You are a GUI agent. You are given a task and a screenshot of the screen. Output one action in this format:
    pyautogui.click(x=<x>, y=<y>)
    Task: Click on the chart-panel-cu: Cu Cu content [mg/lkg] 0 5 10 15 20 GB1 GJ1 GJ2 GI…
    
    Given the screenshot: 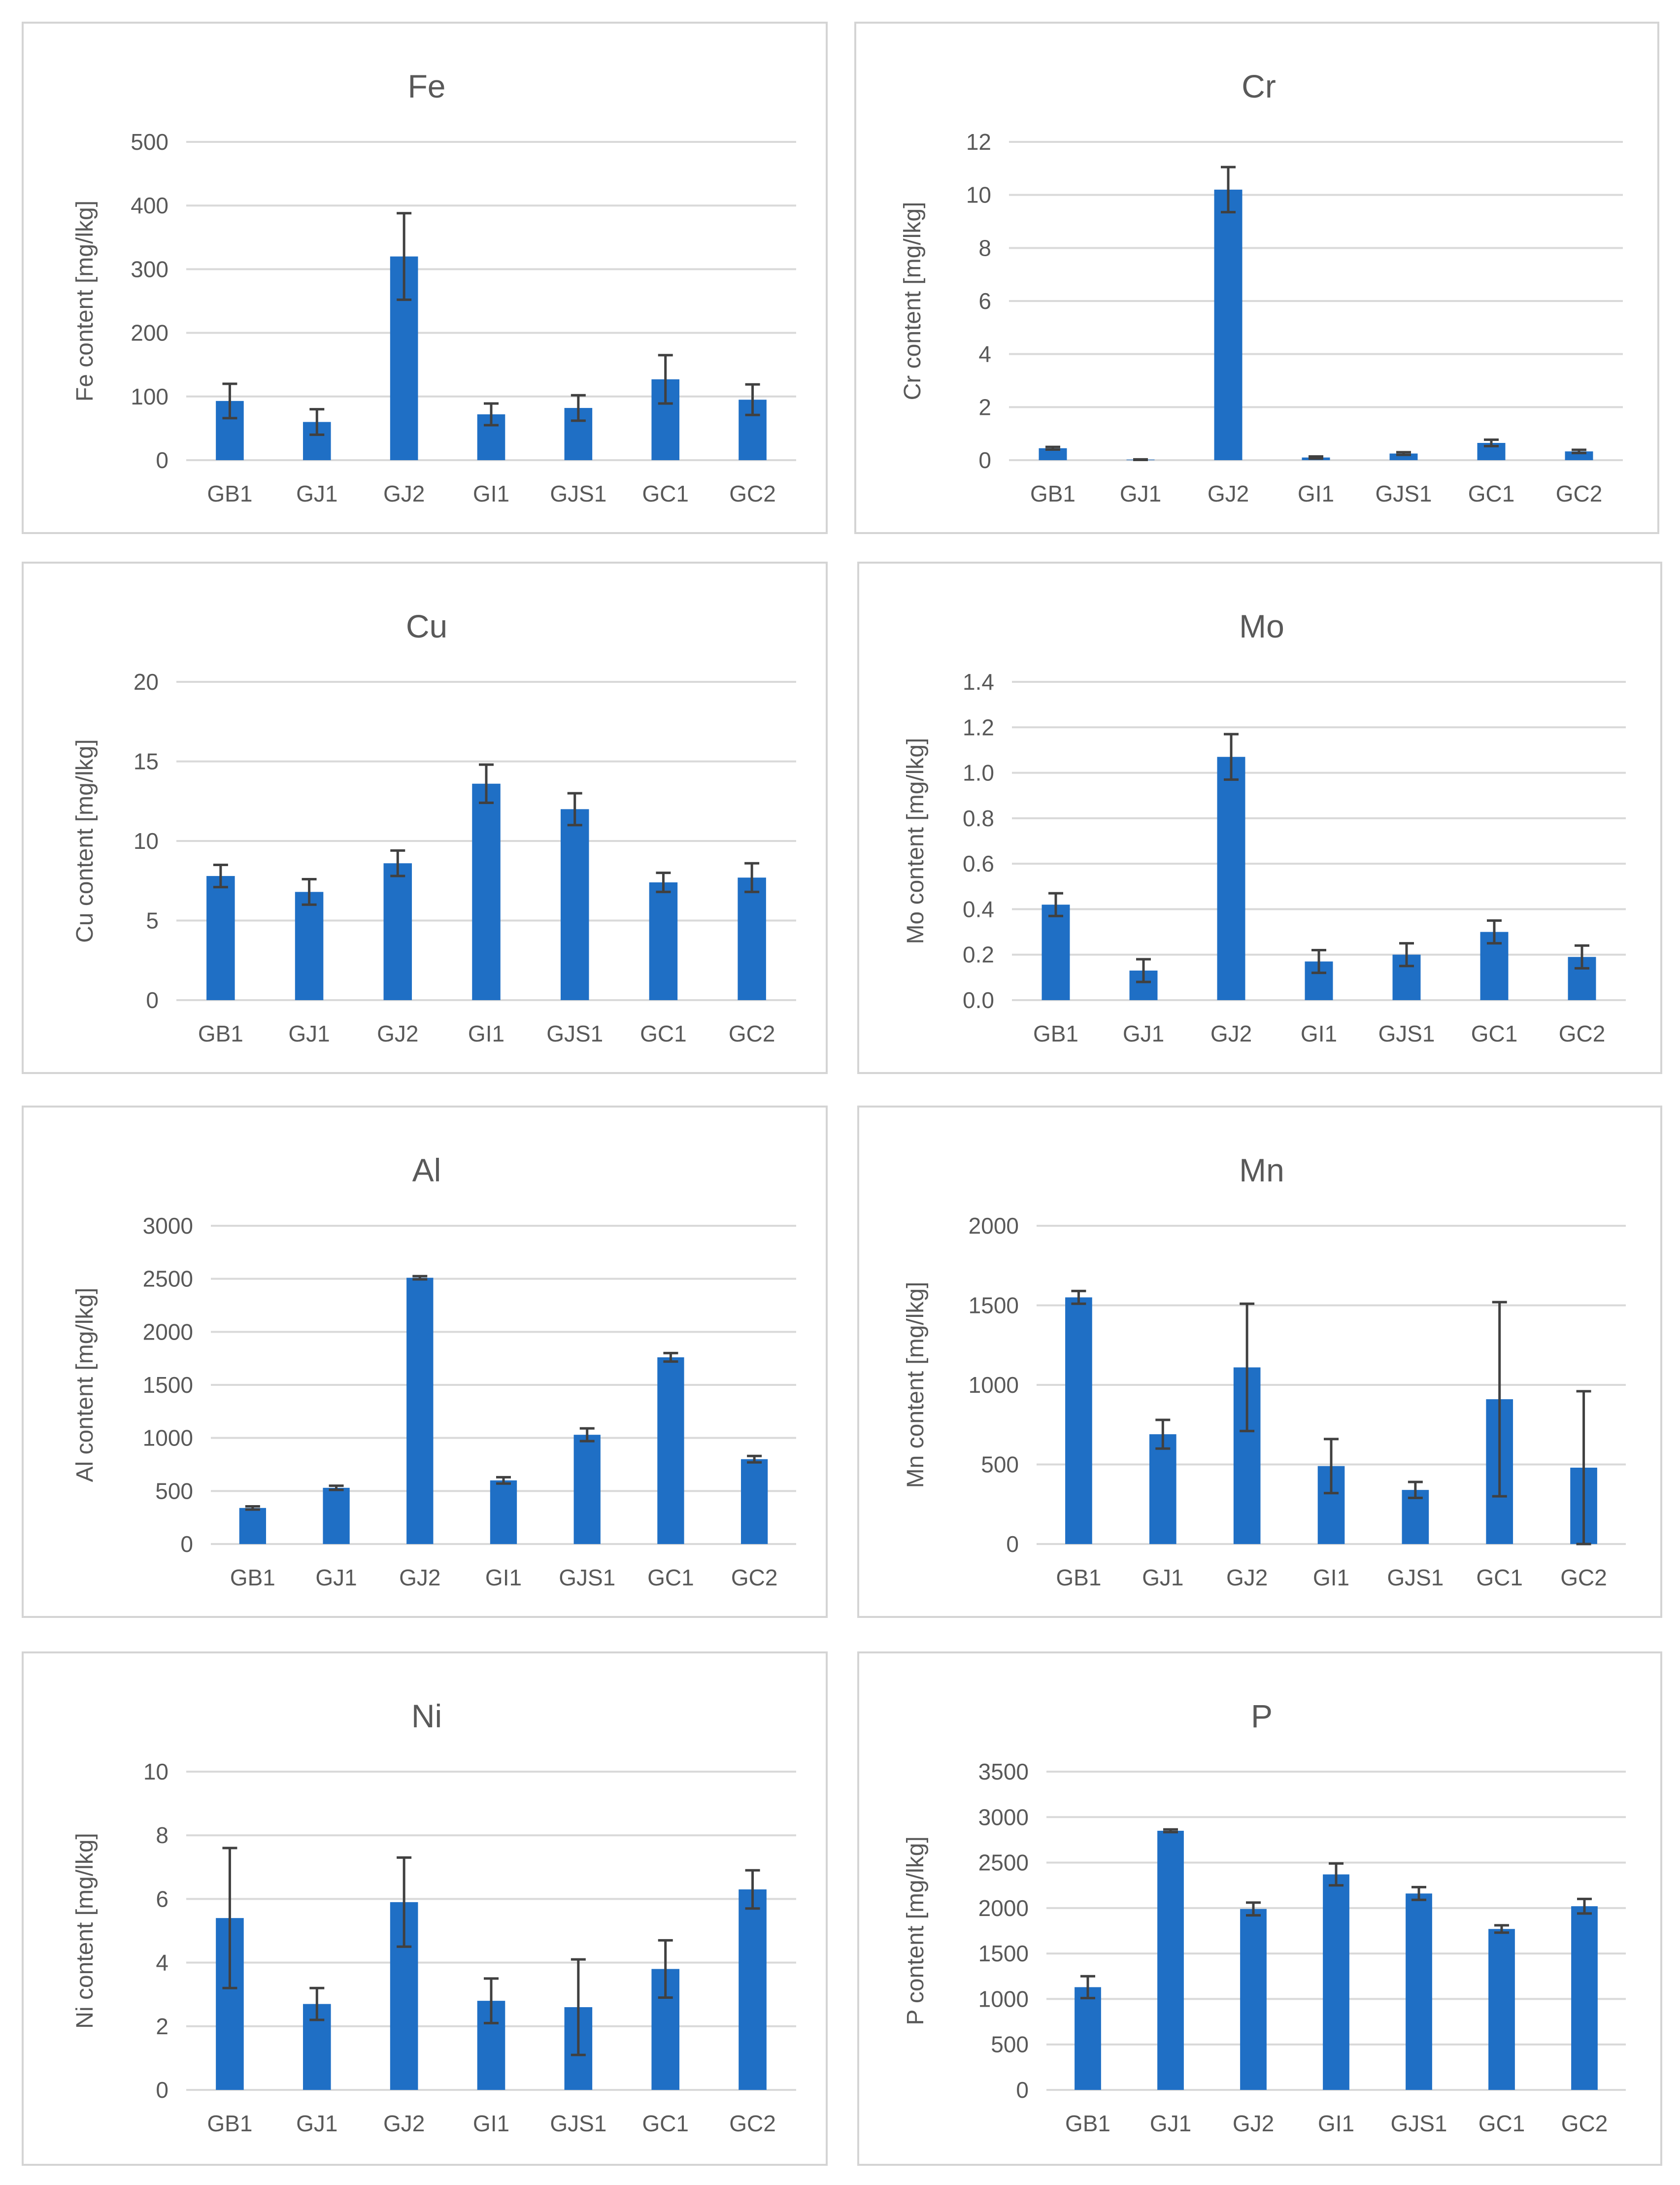 What is the action you would take?
    pyautogui.click(x=425, y=818)
    